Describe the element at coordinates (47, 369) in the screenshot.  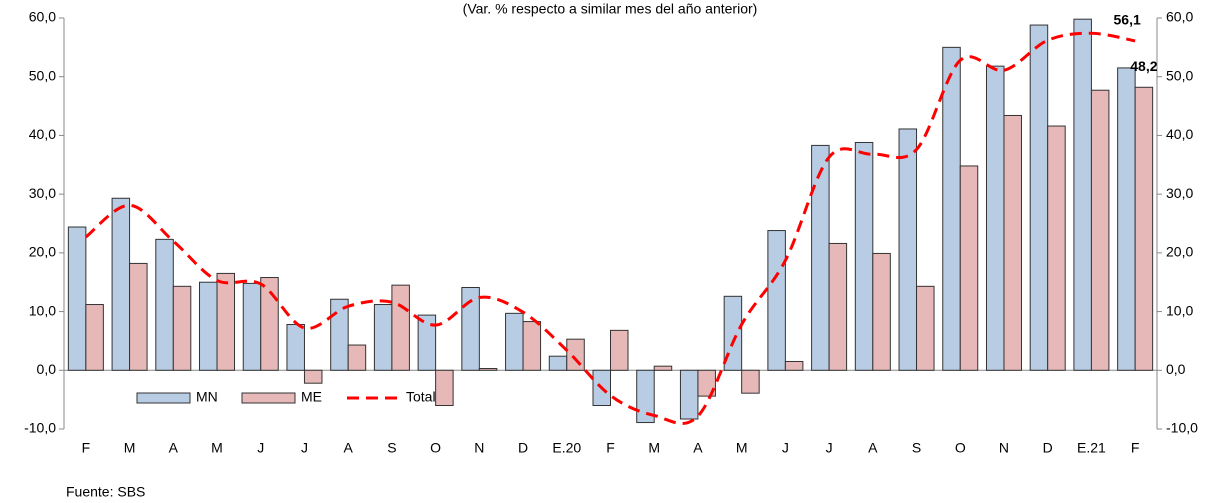
I see `y-tick-label: 0,0` at that location.